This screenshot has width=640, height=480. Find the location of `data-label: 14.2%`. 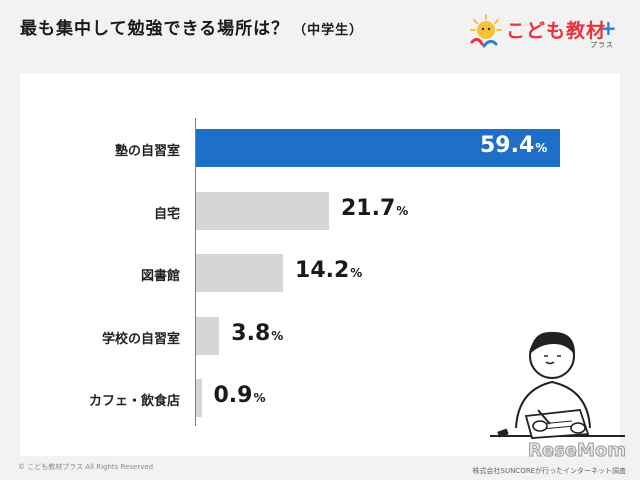

data-label: 14.2% is located at coordinates (329, 270).